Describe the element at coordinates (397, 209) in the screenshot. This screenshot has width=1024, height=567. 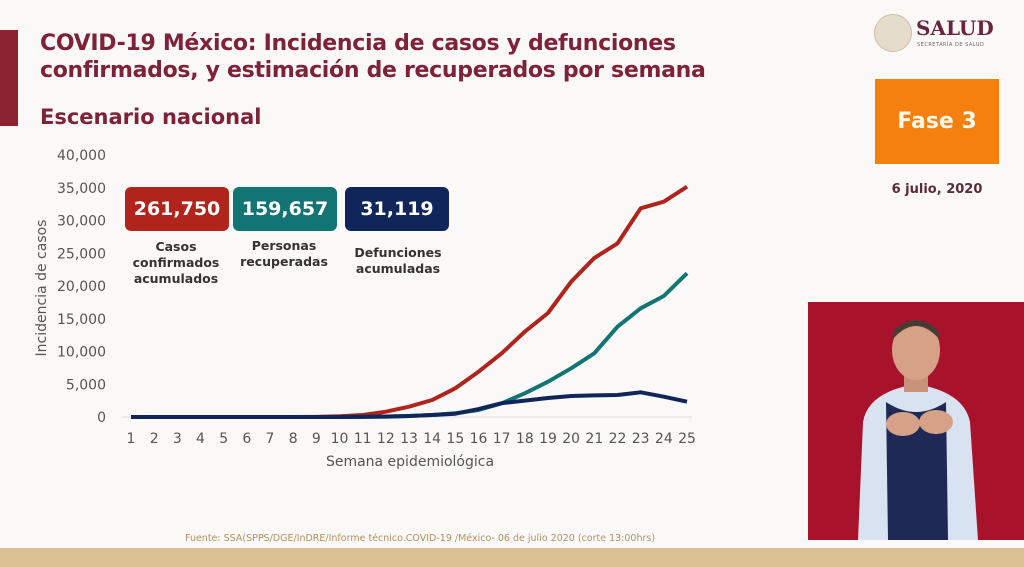
I see `kpi-deaths-value: 31,119` at that location.